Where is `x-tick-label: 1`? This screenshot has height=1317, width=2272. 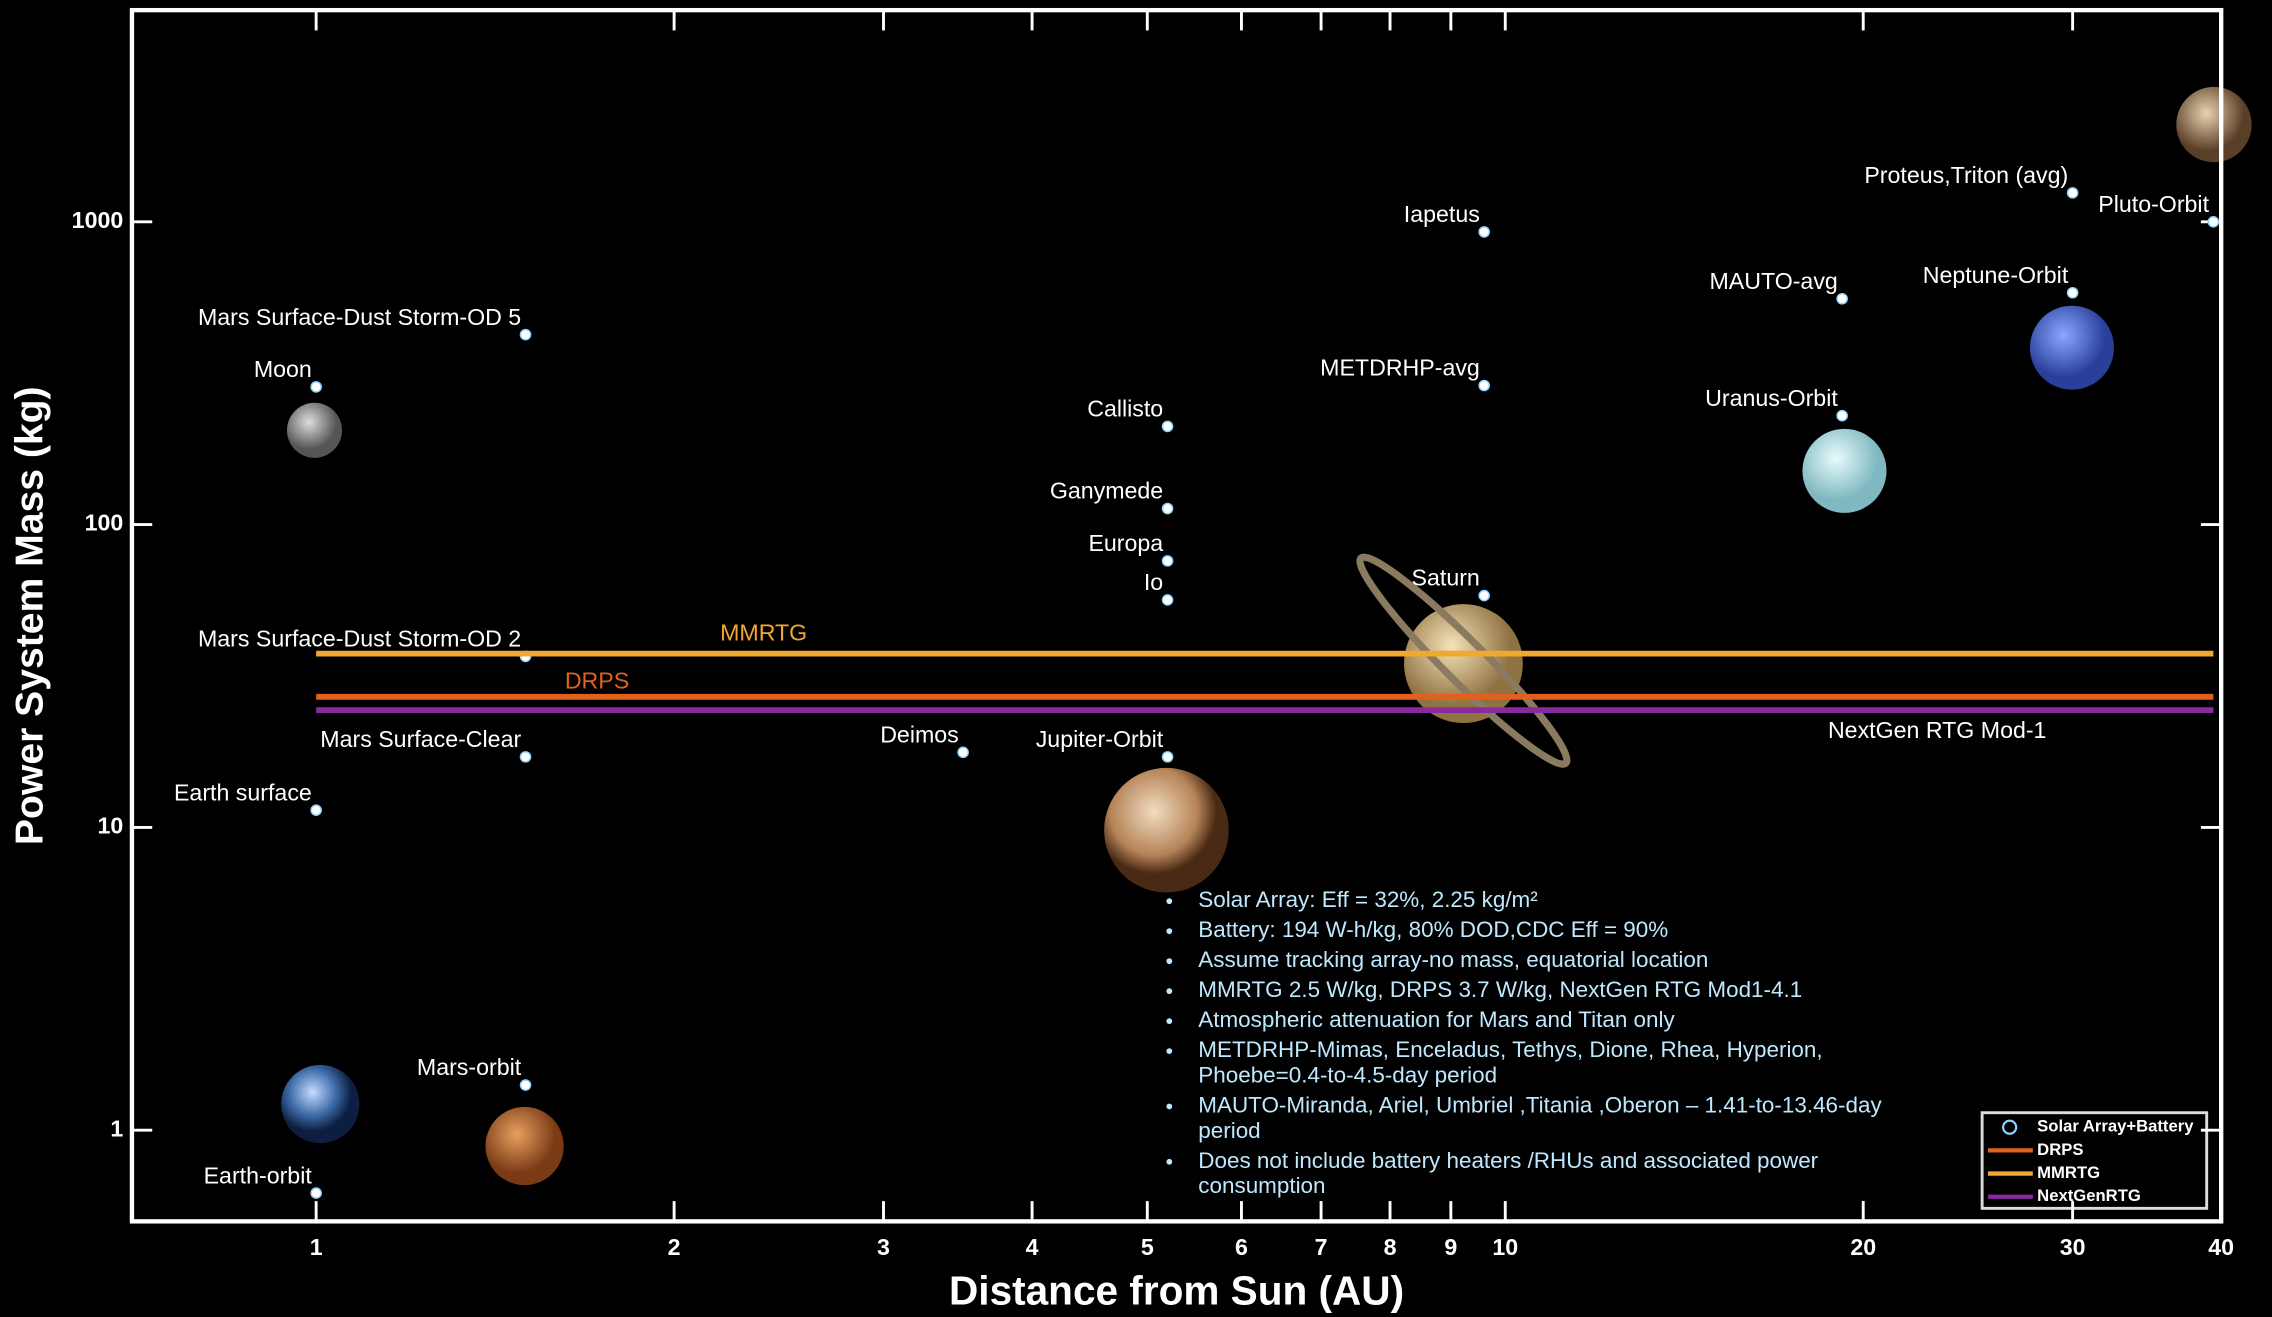
x-tick-label: 1 is located at coordinates (316, 1247).